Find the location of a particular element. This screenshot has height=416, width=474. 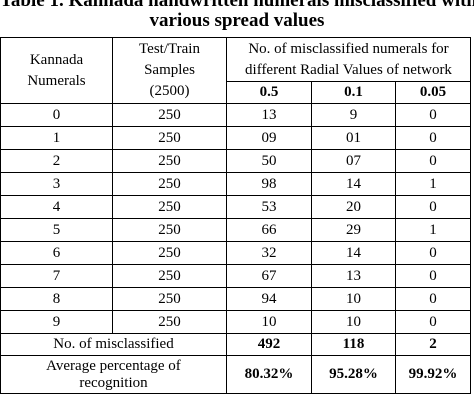

header-samples-line-3: (2500) is located at coordinates (169, 91).